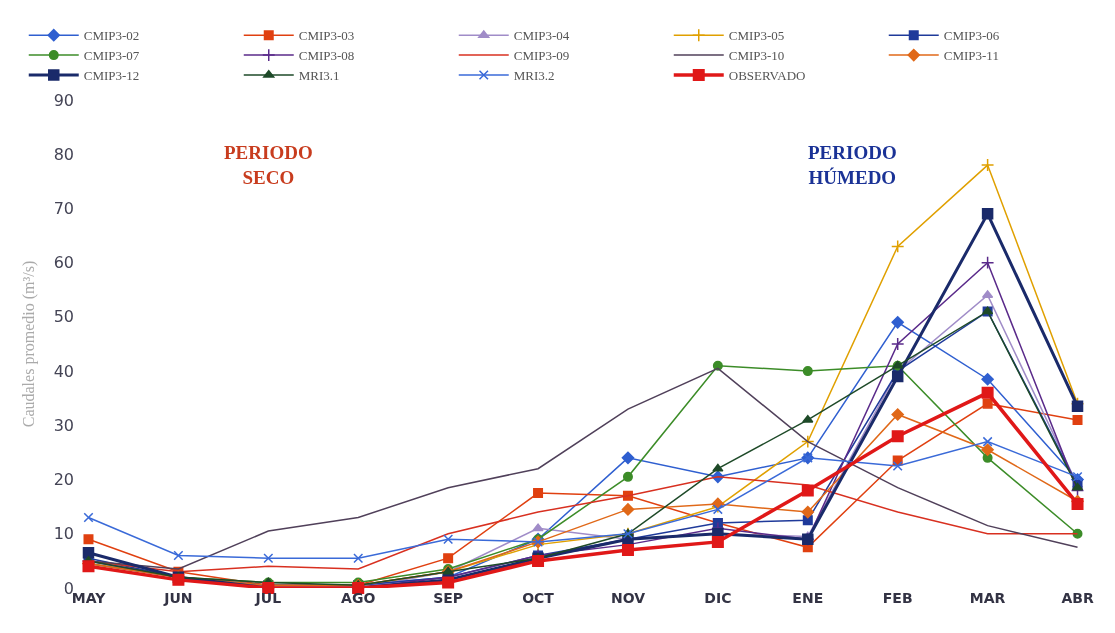 This screenshot has height=633, width=1115. I want to click on legend-label: CMIP3-03, so click(326, 36).